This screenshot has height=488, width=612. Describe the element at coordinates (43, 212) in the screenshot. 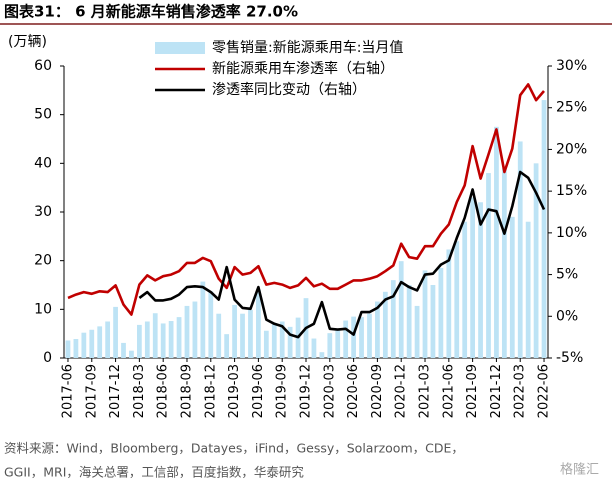

I see `y-tick-label: 30` at that location.